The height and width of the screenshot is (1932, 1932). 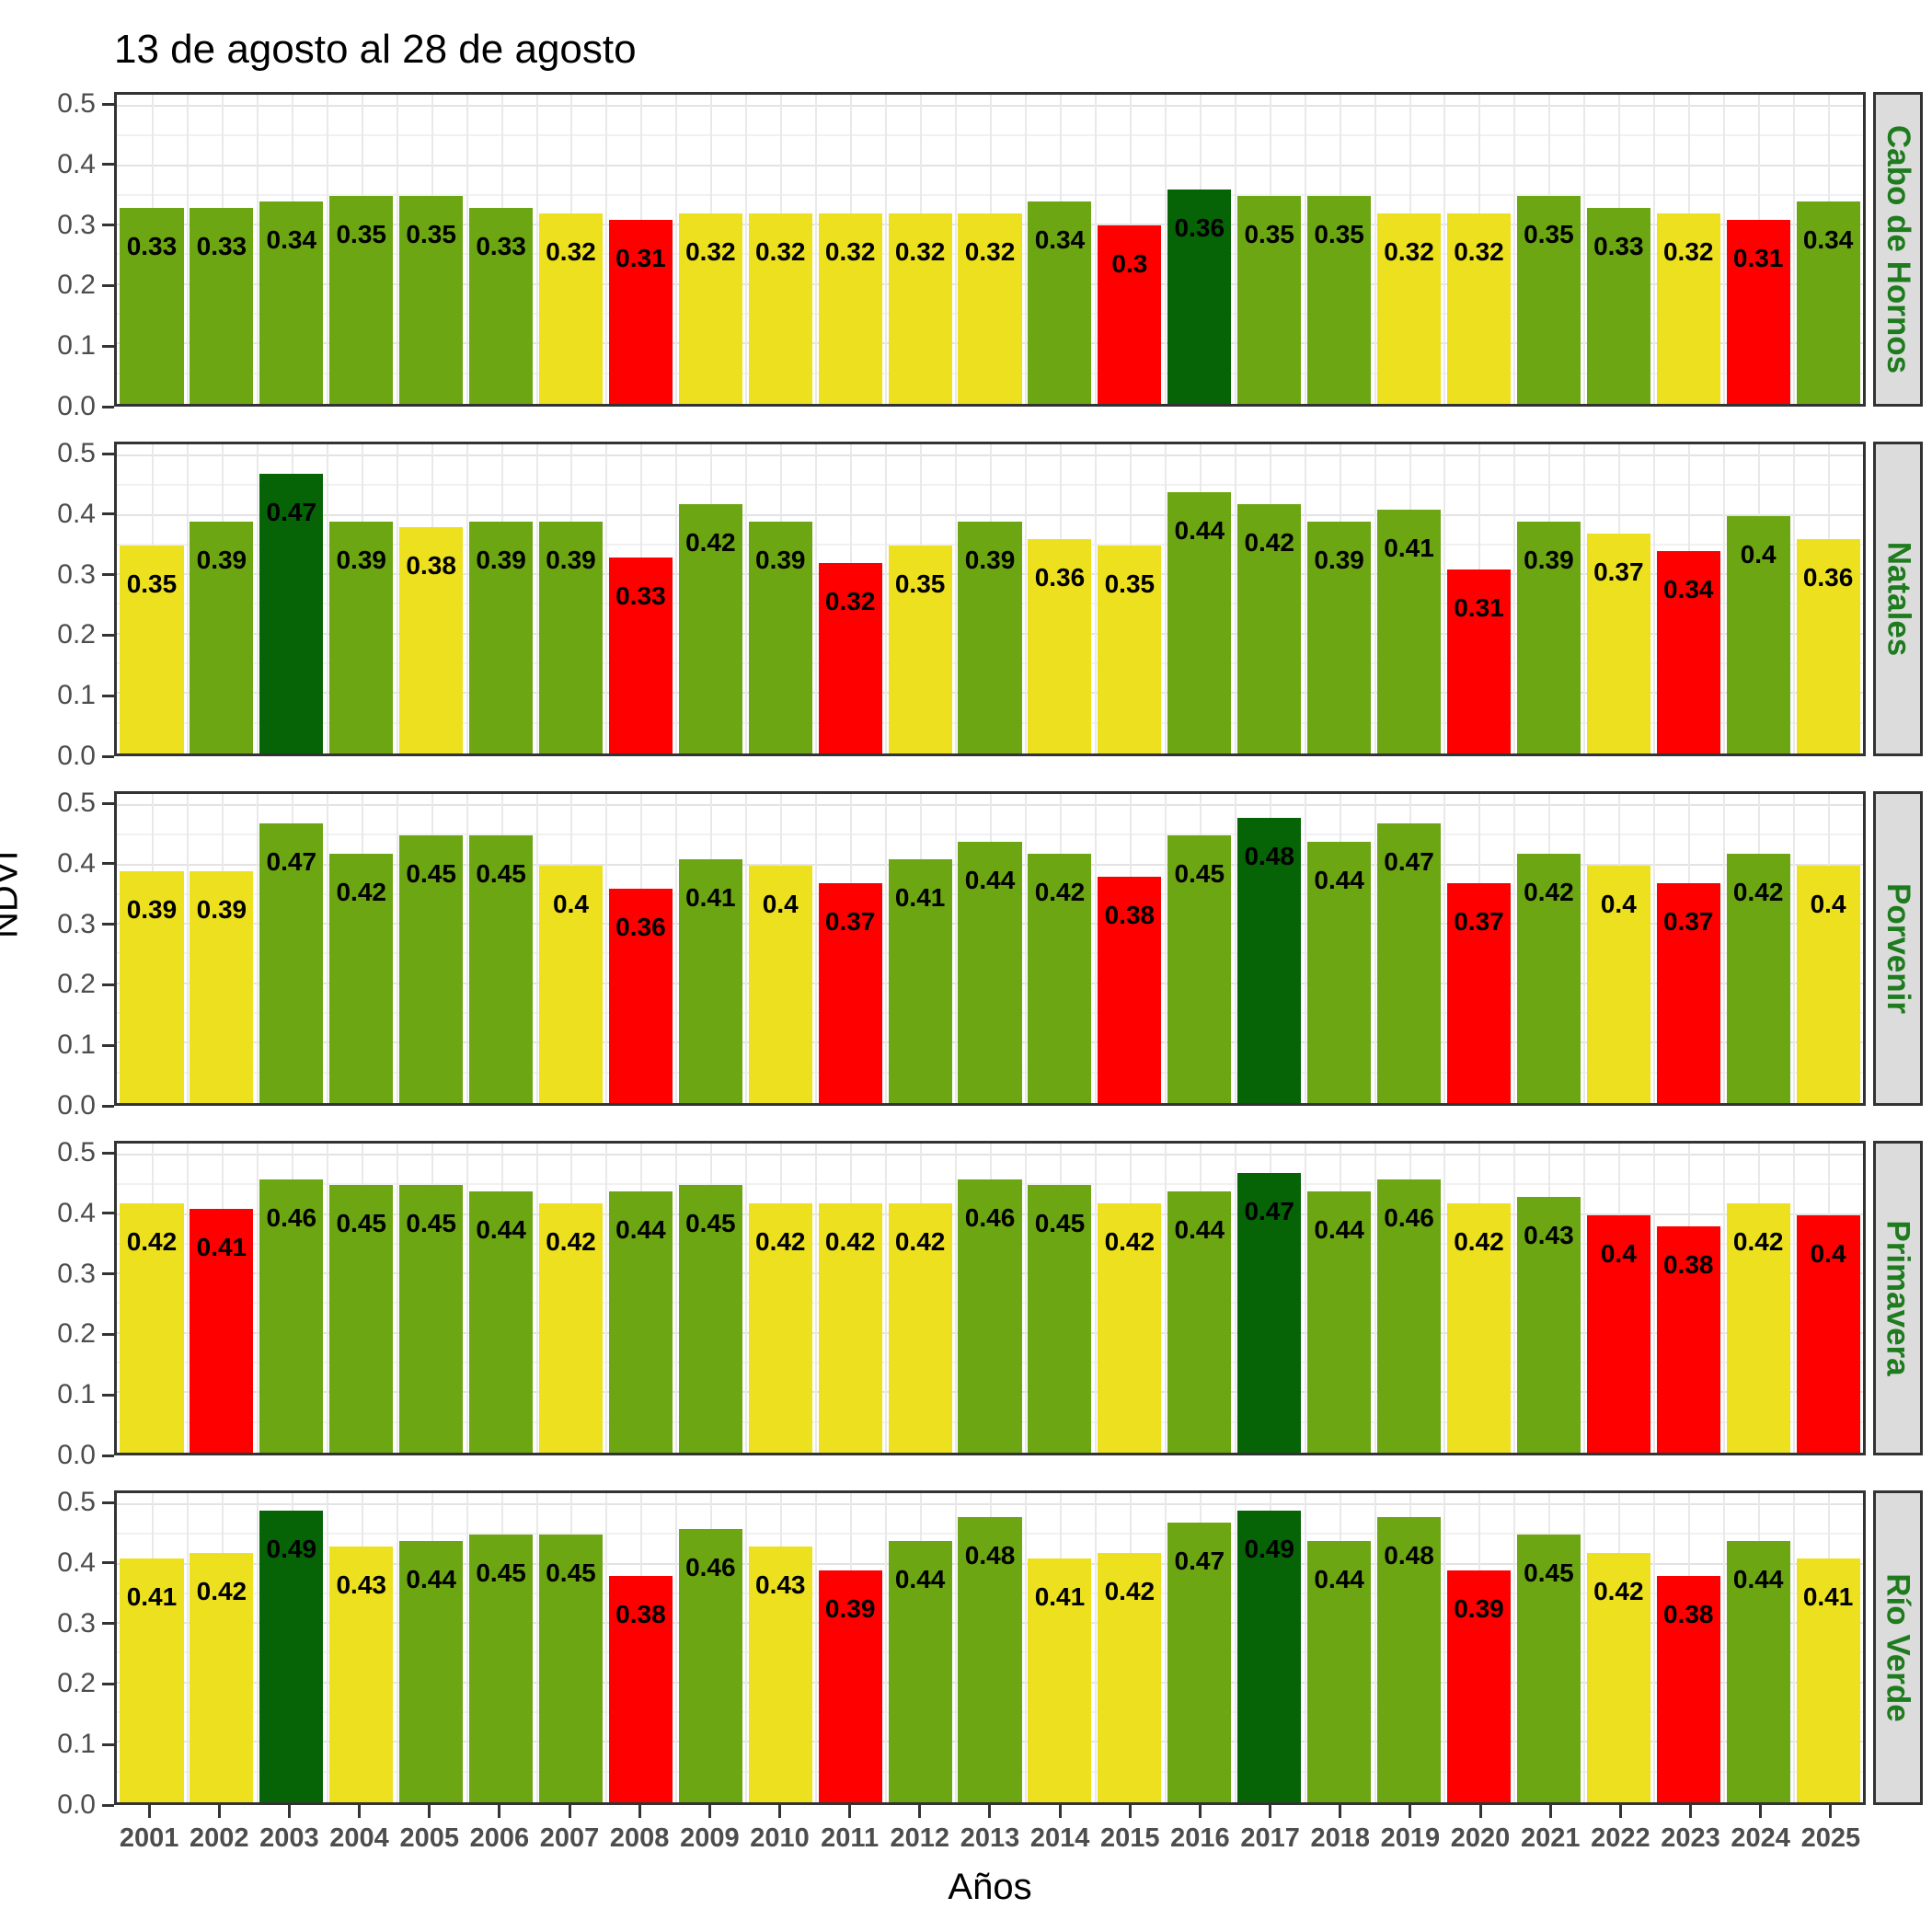 I want to click on x-tick-label: 2005, so click(x=429, y=1838).